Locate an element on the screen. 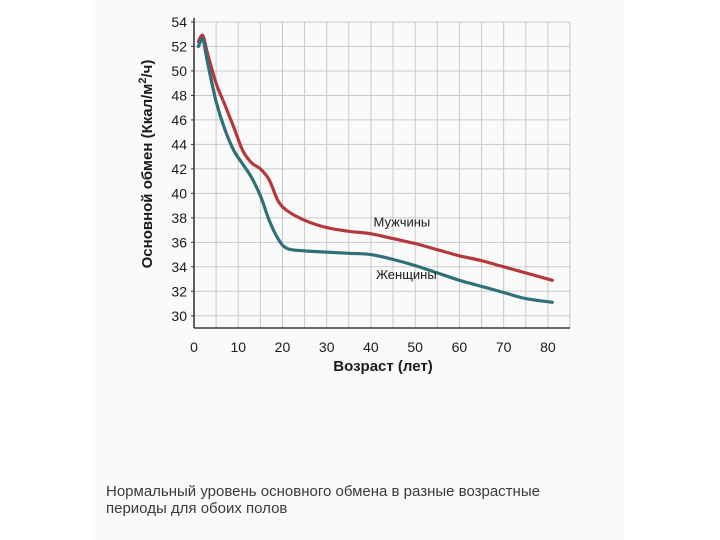 This screenshot has width=720, height=540. x-tick-label: 80 is located at coordinates (548, 347).